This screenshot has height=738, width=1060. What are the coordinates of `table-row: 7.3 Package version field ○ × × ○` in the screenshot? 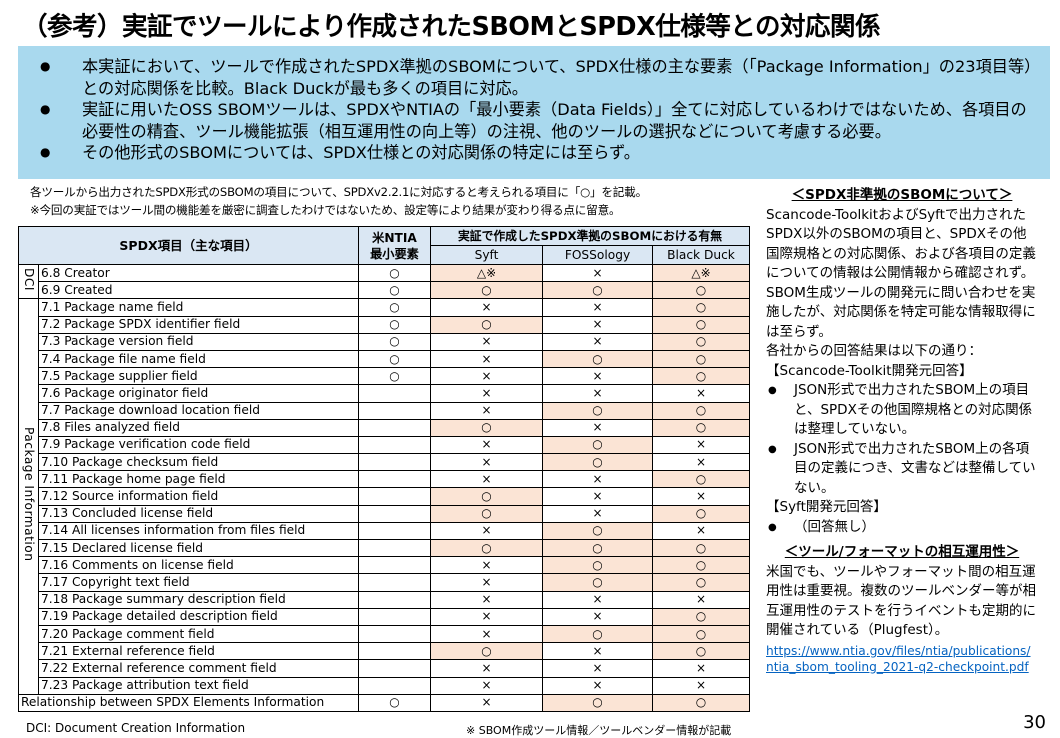 It's located at (385, 341).